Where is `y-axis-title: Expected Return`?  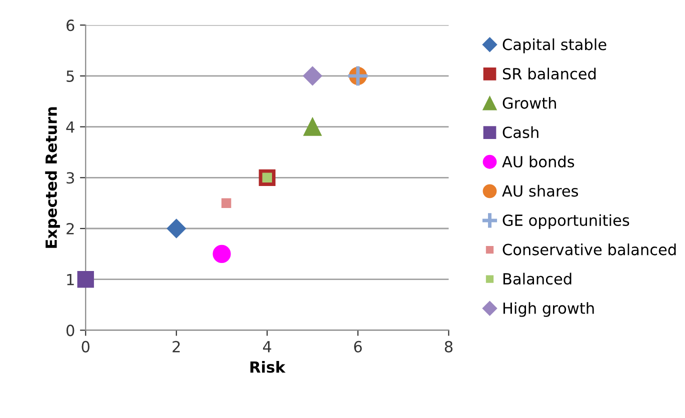
y-axis-title: Expected Return is located at coordinates (52, 177).